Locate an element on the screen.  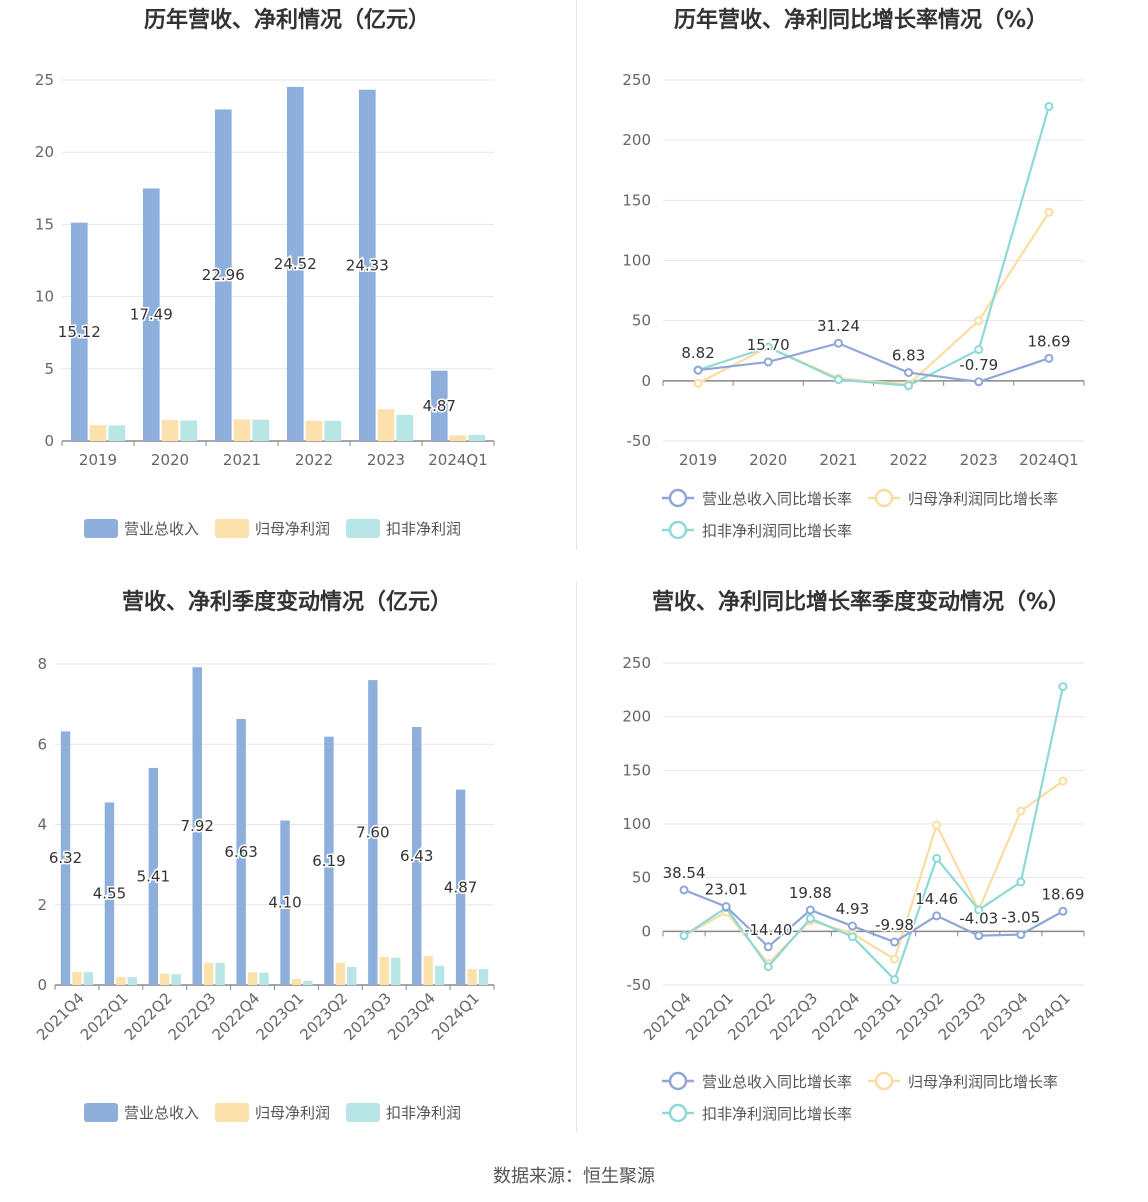
y-tick-label: 100 is located at coordinates (636, 261).